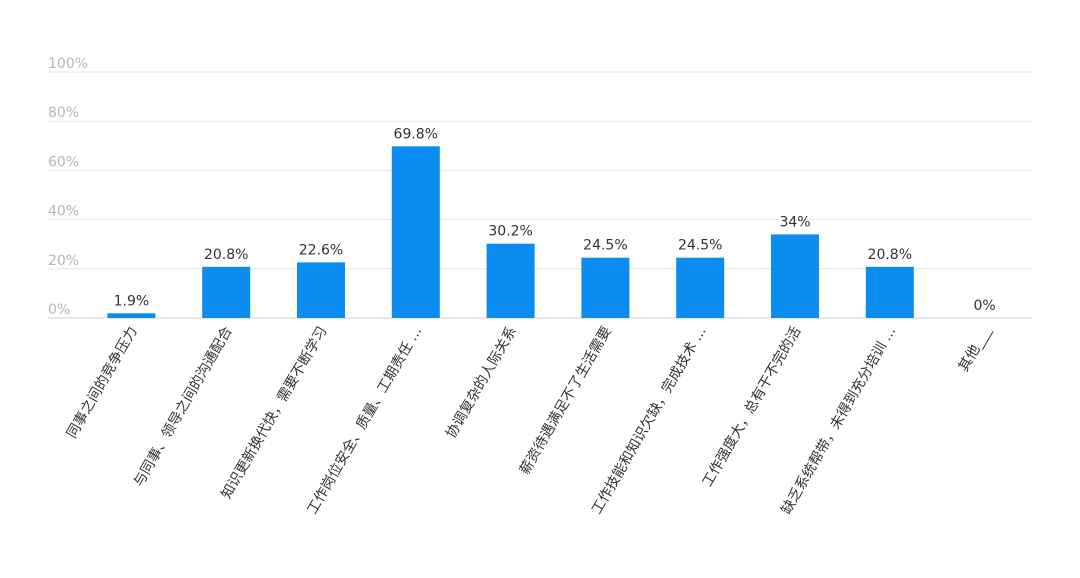 This screenshot has height=578, width=1080. What do you see at coordinates (68, 187) in the screenshot?
I see `y-axis: 0% 20% 40% 60% 80% 100%` at bounding box center [68, 187].